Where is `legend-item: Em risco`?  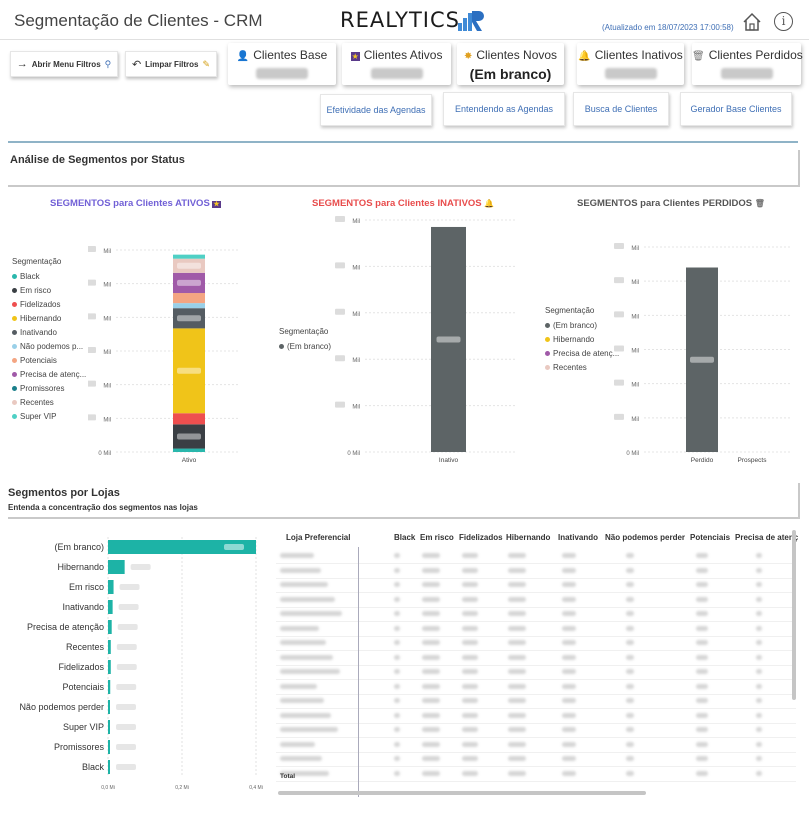 legend-item: Em risco is located at coordinates (49, 290).